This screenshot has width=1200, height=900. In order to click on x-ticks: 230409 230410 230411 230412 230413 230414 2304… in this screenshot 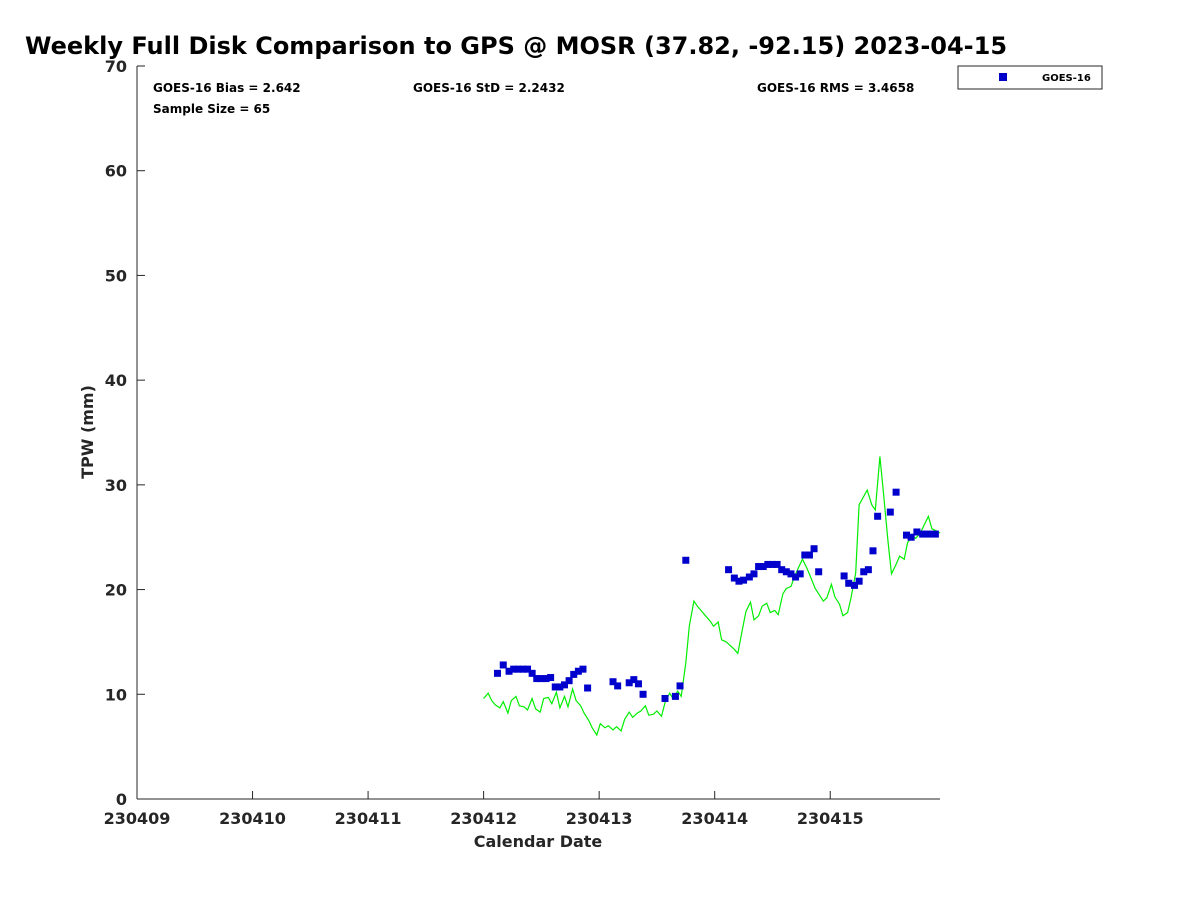, I will do `click(484, 809)`.